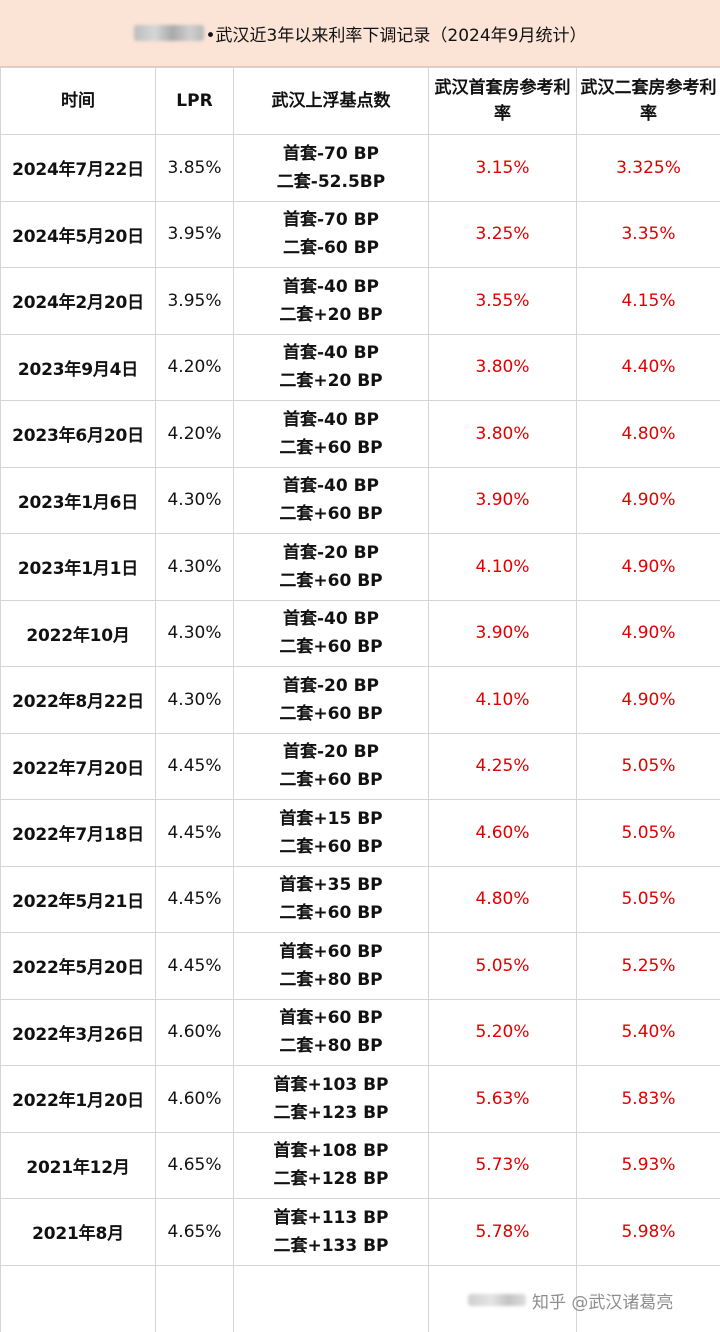 This screenshot has height=1332, width=720. Describe the element at coordinates (78, 301) in the screenshot. I see `date-cell: 2024年2月20日` at that location.